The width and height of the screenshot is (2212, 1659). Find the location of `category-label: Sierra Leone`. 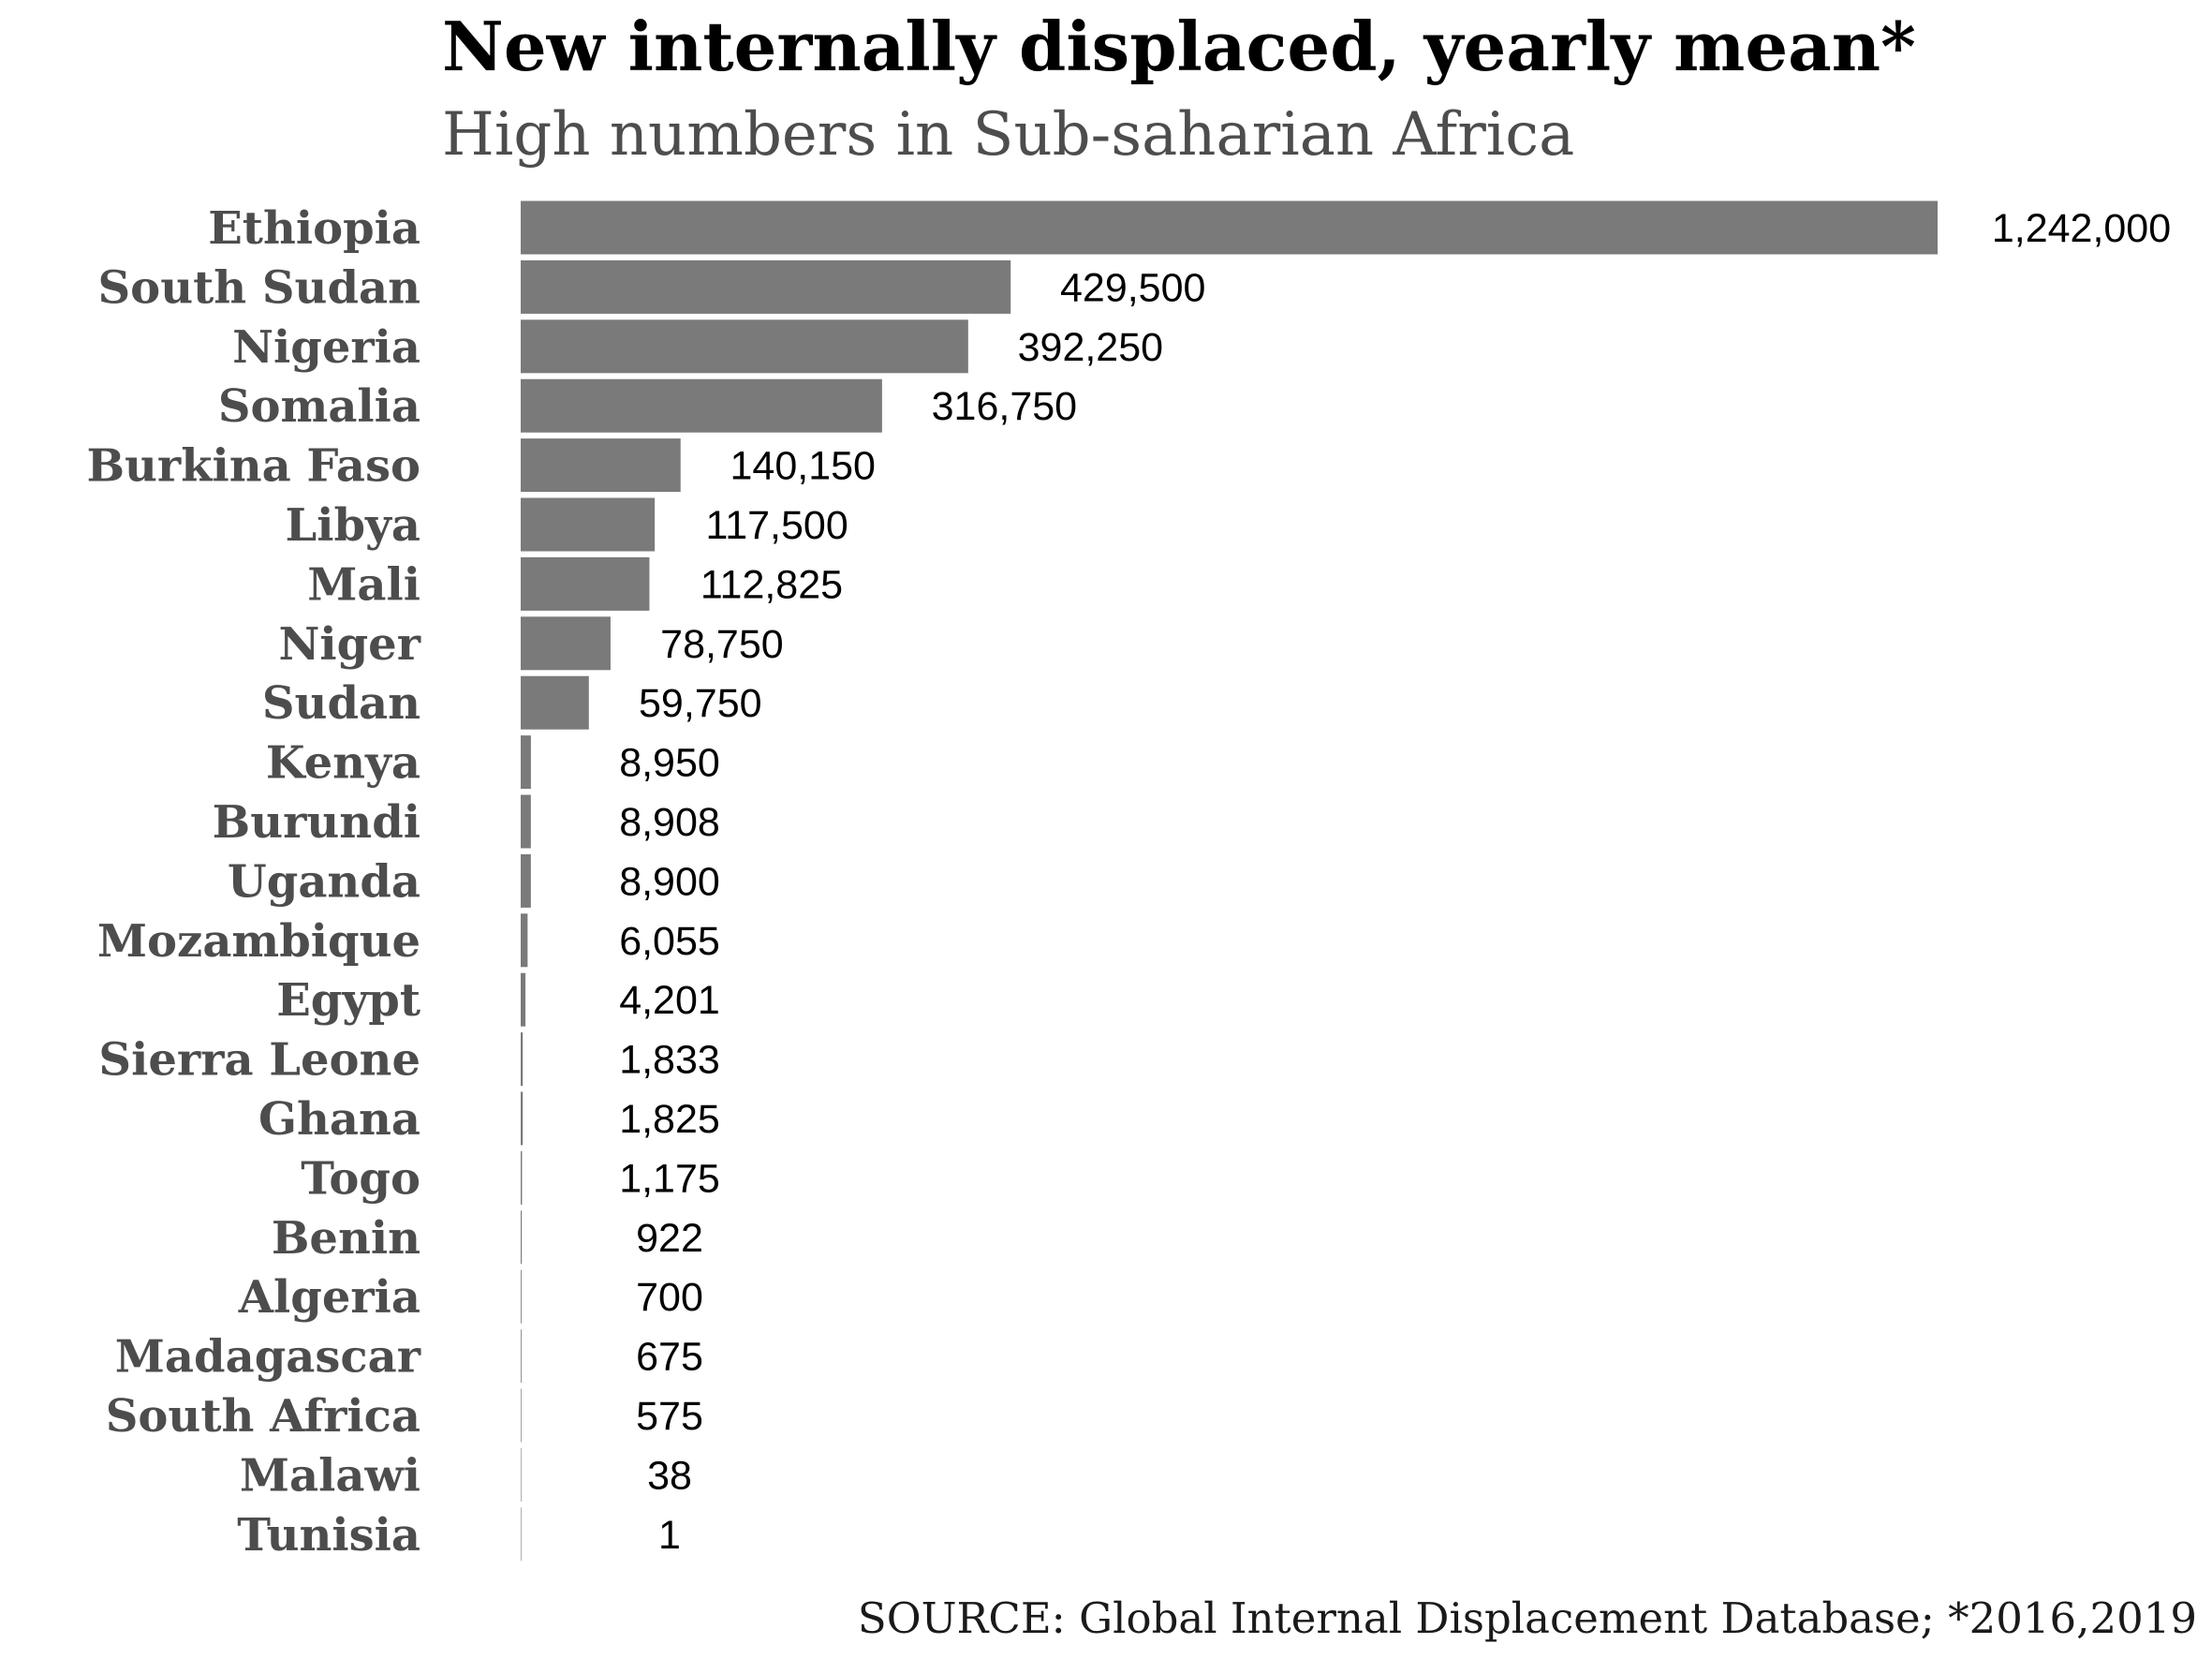

category-label: Sierra Leone is located at coordinates (259, 1060).